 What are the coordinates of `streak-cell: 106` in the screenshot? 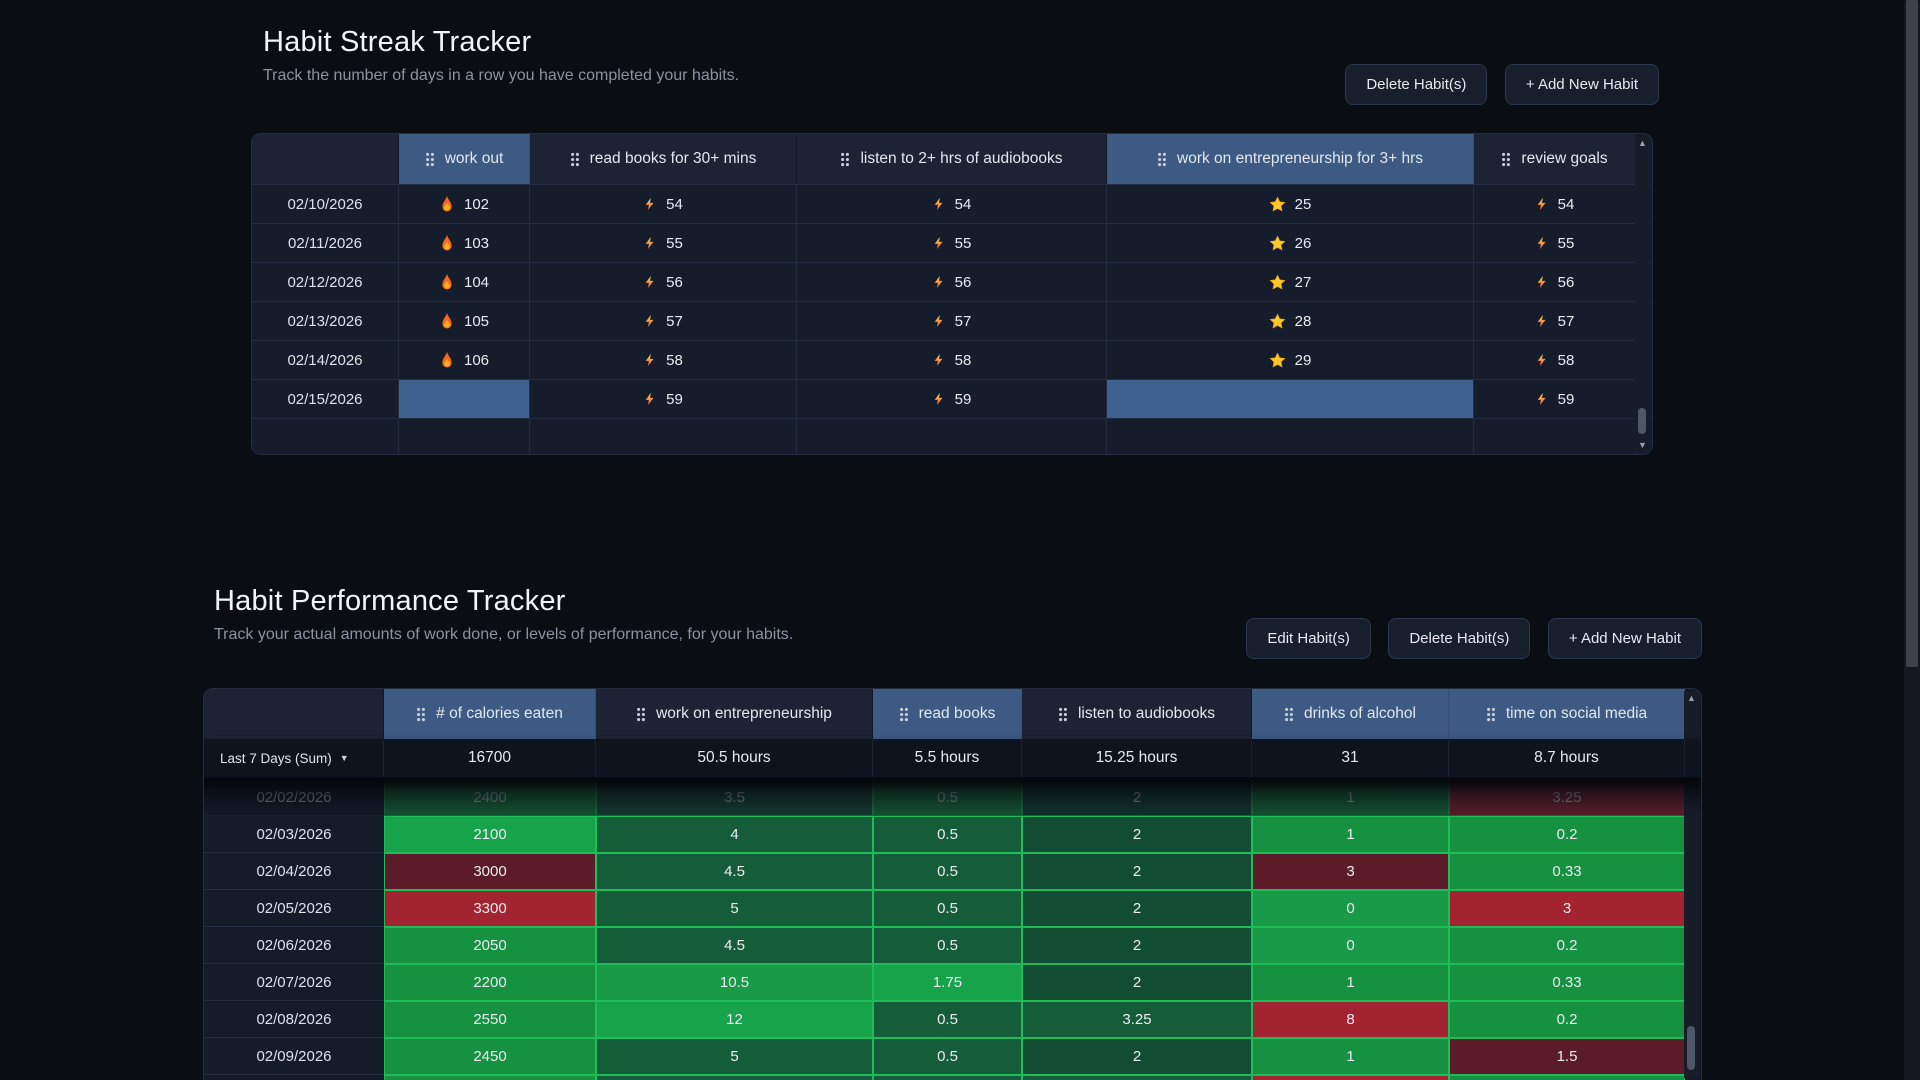 It's located at (464, 360).